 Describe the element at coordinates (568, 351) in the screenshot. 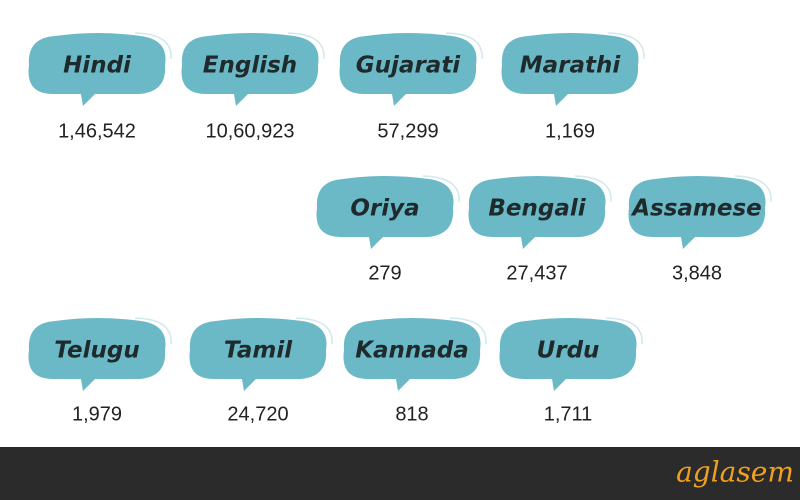

I see `language-label: Urdu` at that location.